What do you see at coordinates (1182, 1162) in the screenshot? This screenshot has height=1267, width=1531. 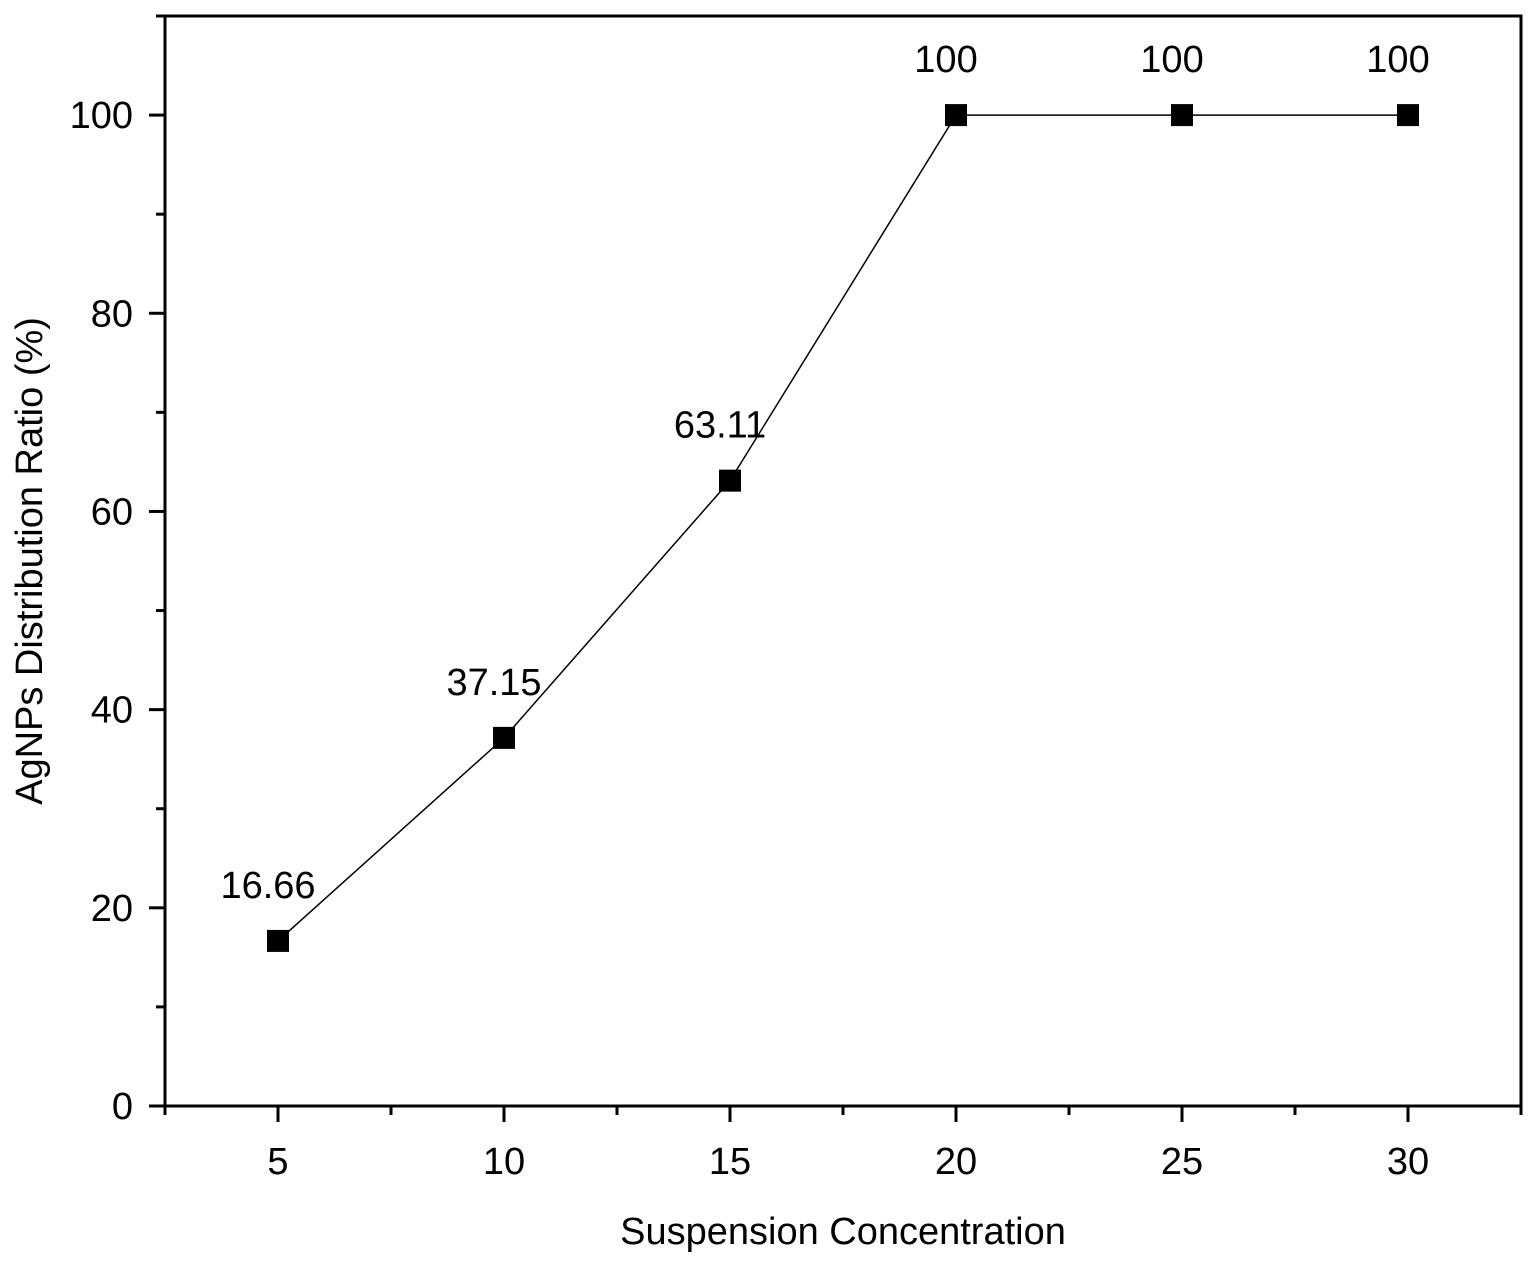 I see `x-tick-label: 25` at bounding box center [1182, 1162].